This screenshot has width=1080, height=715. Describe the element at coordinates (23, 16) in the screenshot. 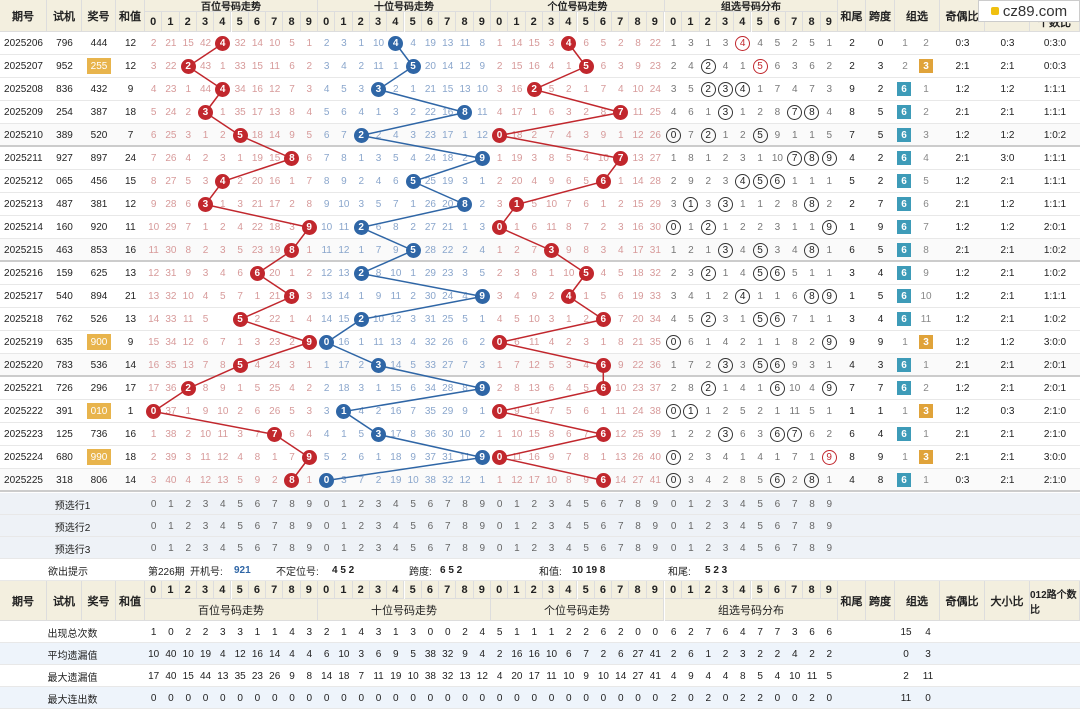

I see `header-period: 期号` at that location.